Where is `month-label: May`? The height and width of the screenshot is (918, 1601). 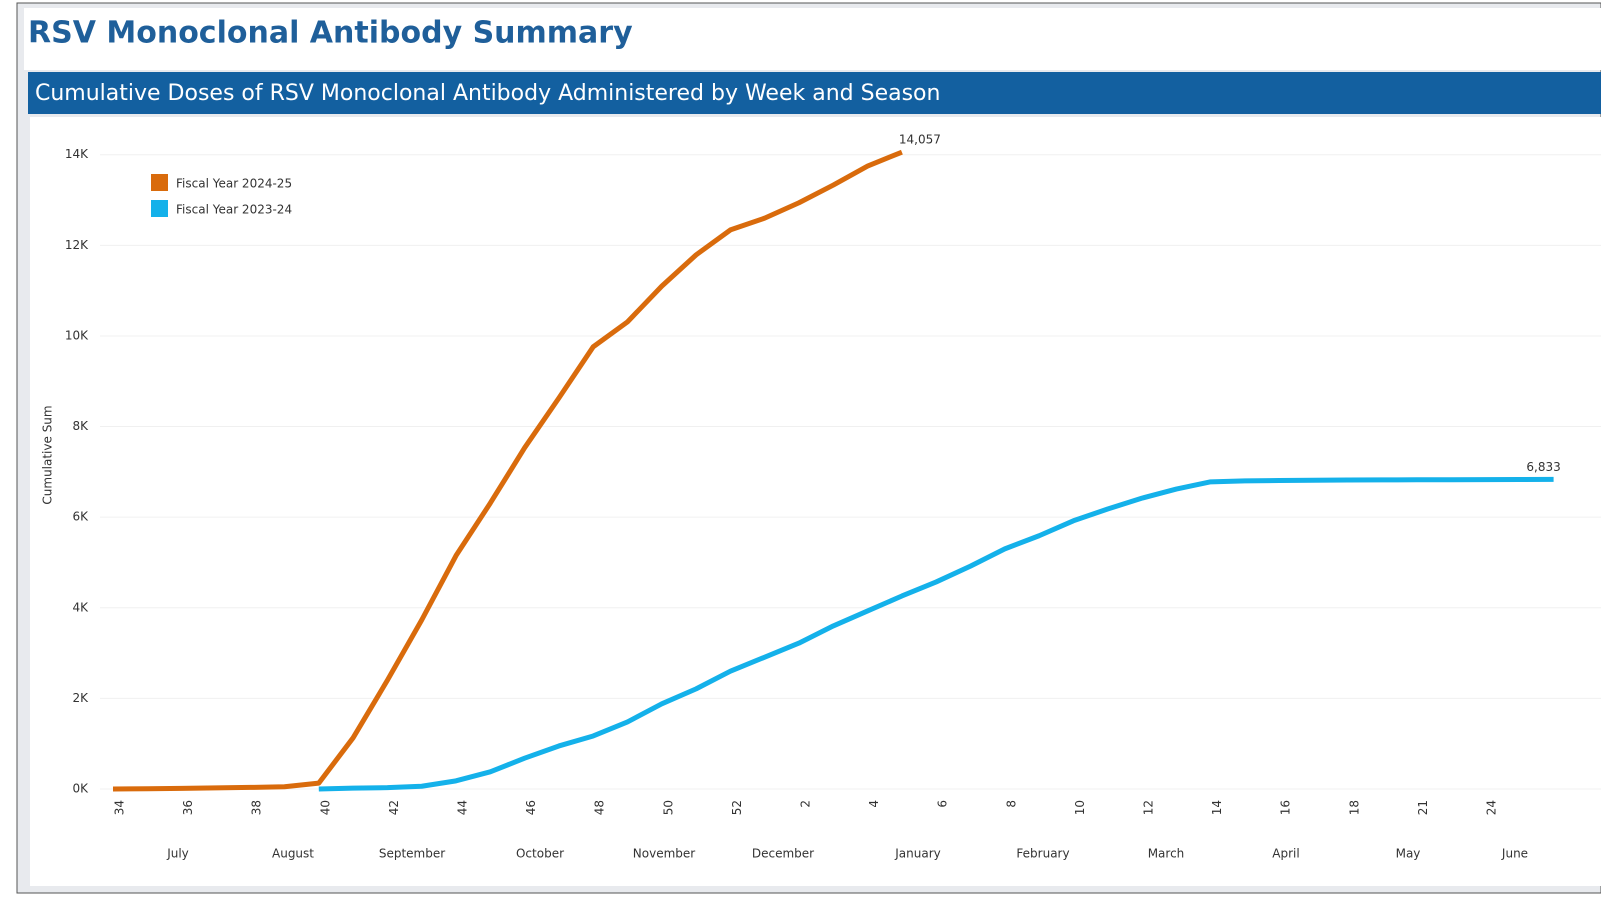 month-label: May is located at coordinates (1408, 854).